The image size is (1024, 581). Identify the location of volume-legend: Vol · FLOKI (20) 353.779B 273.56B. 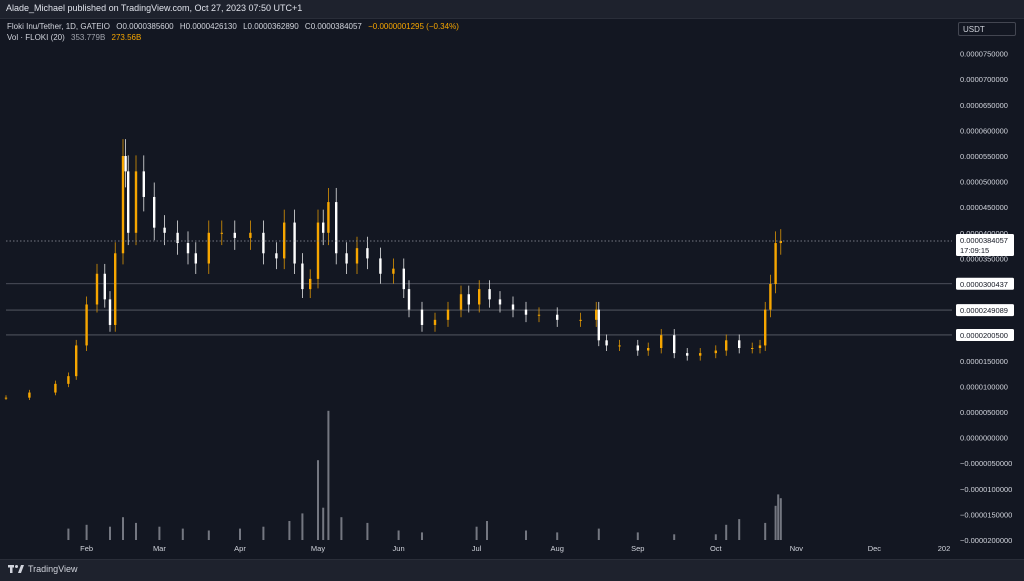
(74, 37).